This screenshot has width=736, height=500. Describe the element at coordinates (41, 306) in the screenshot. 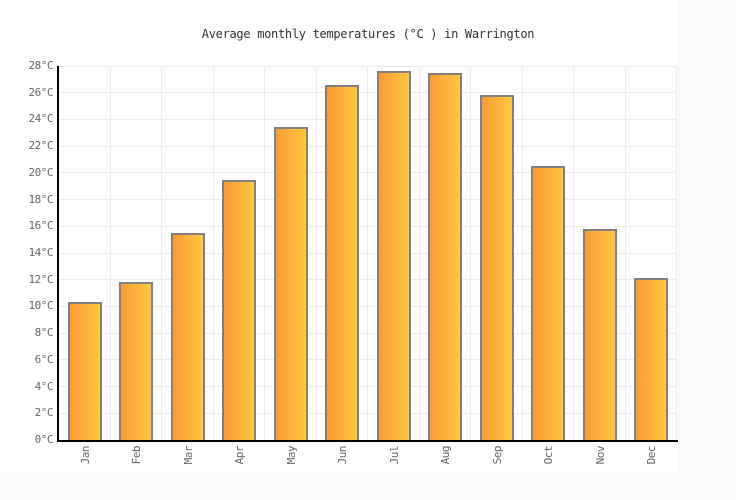

I see `y-tick-label-10: 10°C` at that location.